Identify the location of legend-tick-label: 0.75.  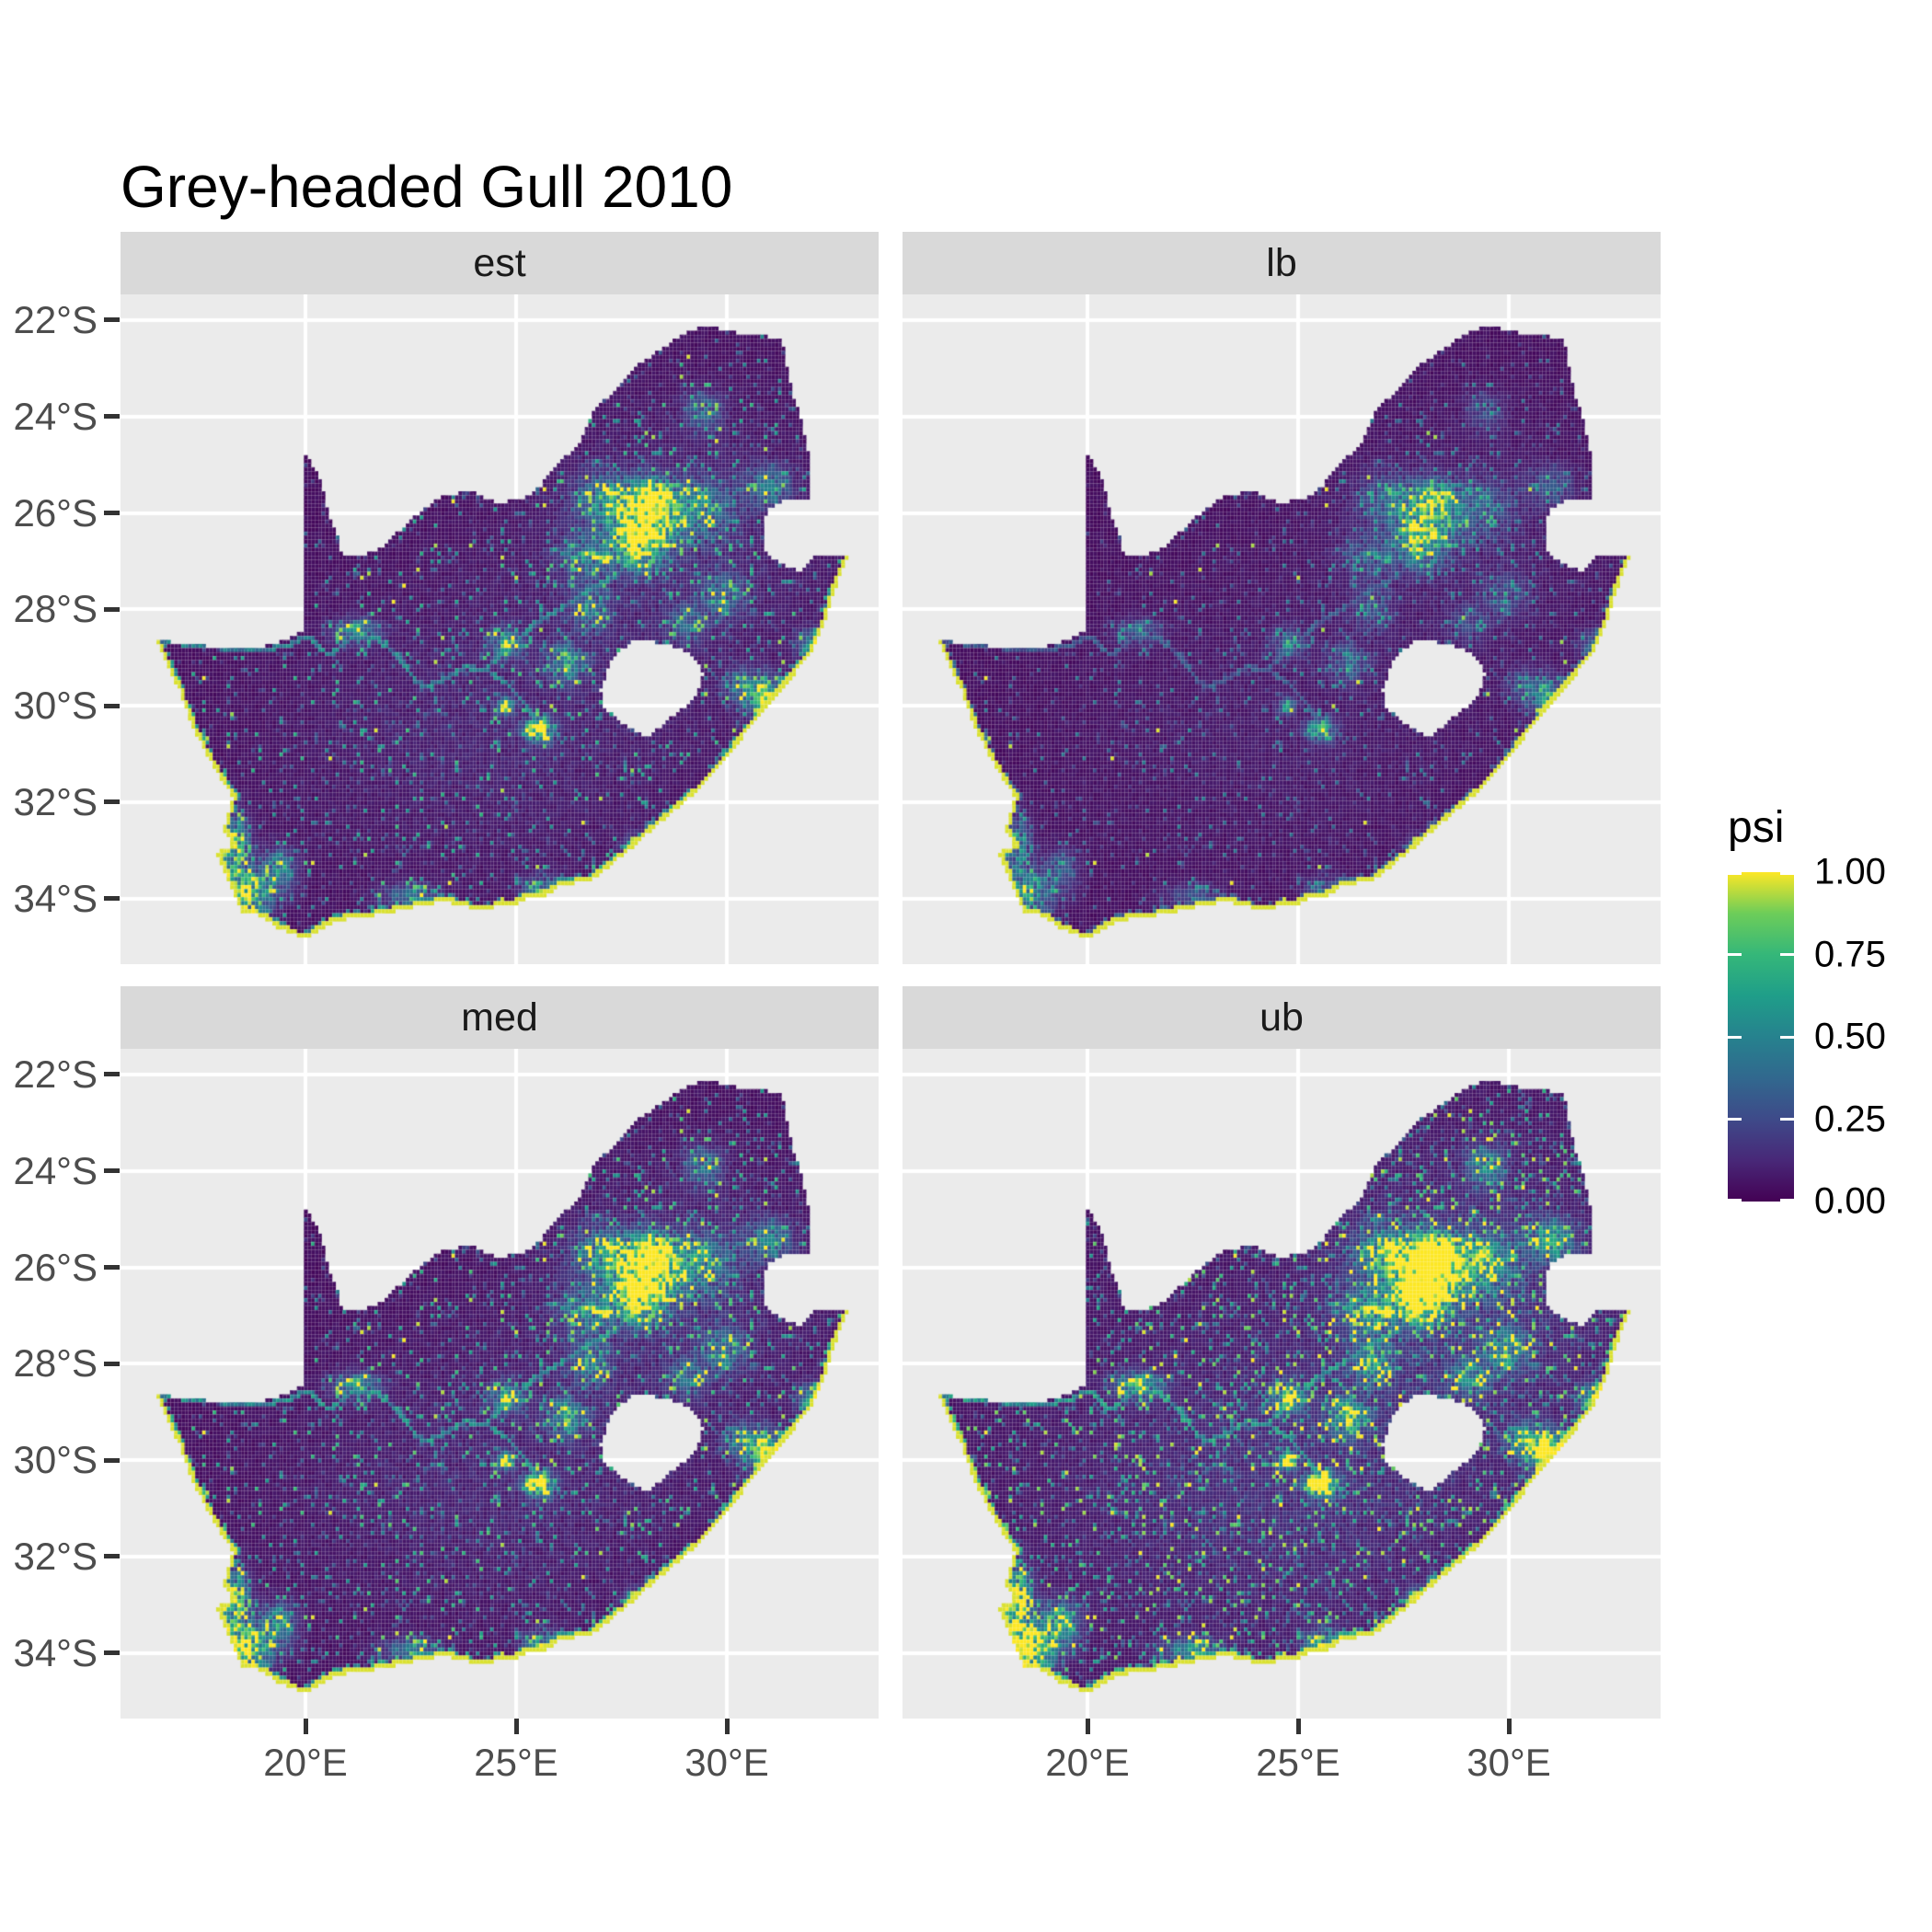
(1850, 954).